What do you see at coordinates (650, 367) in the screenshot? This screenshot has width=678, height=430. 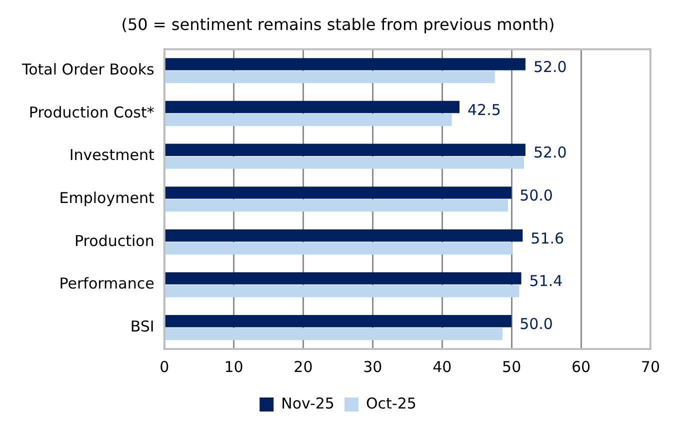 I see `x-tick-label: 70` at bounding box center [650, 367].